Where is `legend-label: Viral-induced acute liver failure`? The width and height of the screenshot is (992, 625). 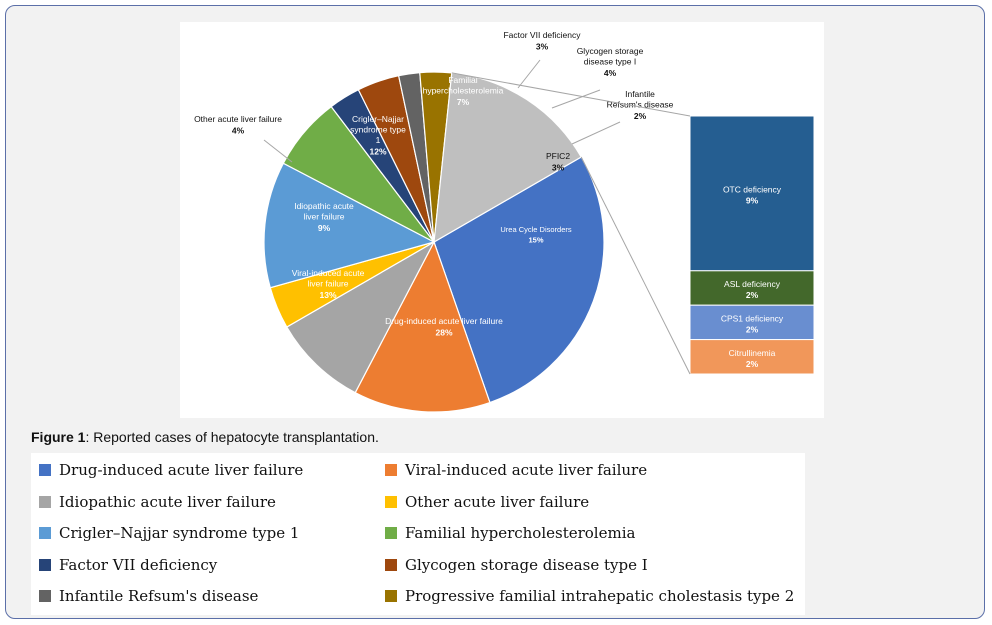 legend-label: Viral-induced acute liver failure is located at coordinates (526, 470).